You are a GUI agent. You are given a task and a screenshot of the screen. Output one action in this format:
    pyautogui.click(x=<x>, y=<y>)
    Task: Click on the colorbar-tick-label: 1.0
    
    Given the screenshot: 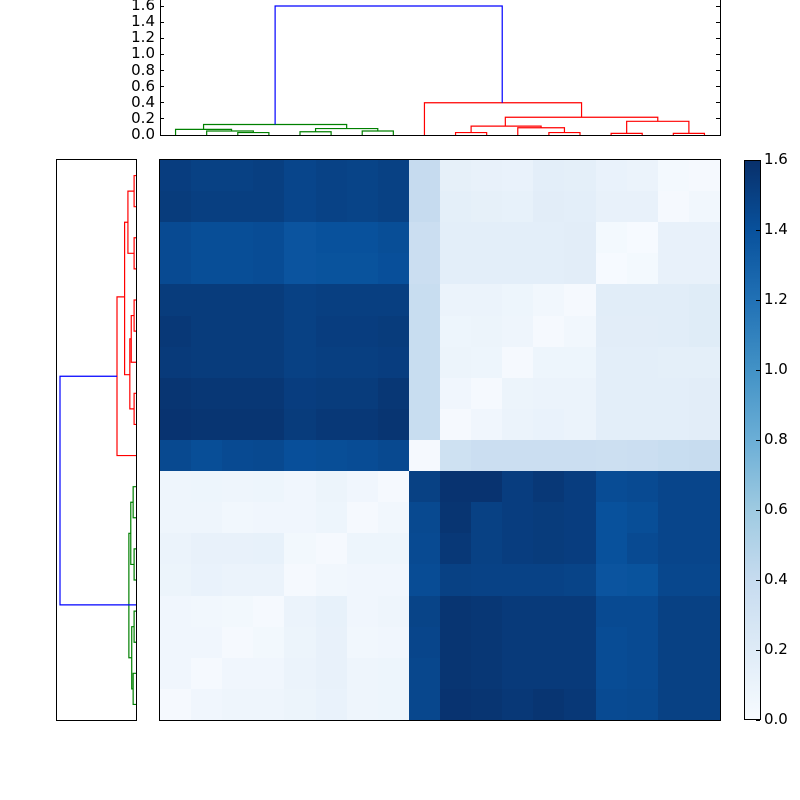 What is the action you would take?
    pyautogui.click(x=776, y=369)
    